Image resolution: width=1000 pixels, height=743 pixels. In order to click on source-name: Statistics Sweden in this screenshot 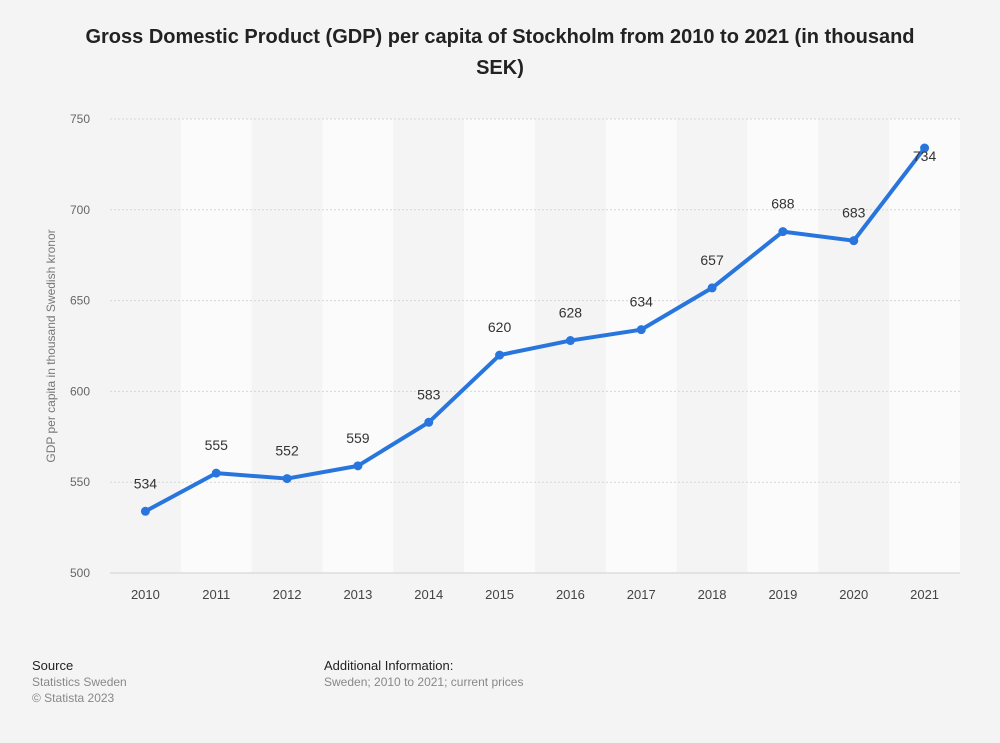, I will do `click(79, 682)`.